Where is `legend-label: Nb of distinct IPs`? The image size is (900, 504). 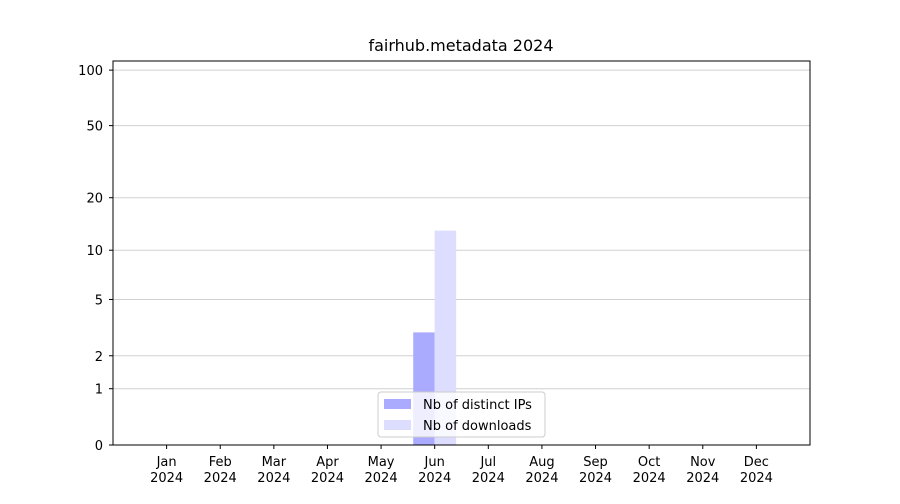 legend-label: Nb of distinct IPs is located at coordinates (477, 405).